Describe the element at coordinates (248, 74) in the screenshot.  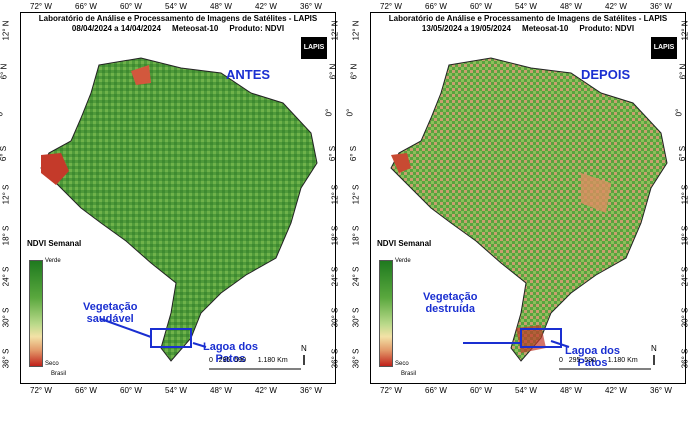
I see `big-label: ANTES` at that location.